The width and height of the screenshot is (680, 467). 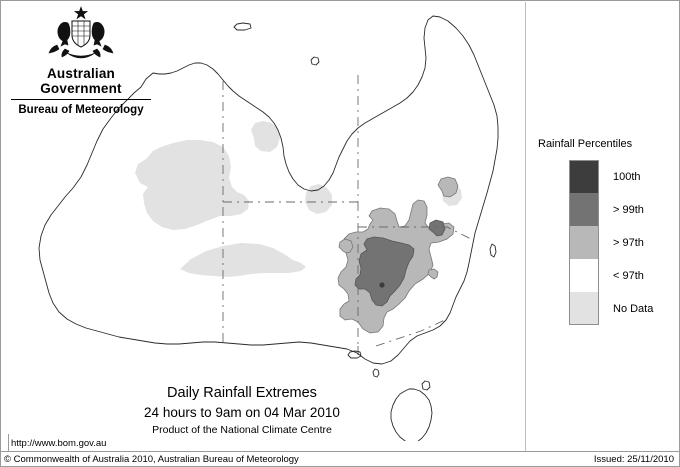 I want to click on boundary-nsw-vic, so click(x=411, y=332).